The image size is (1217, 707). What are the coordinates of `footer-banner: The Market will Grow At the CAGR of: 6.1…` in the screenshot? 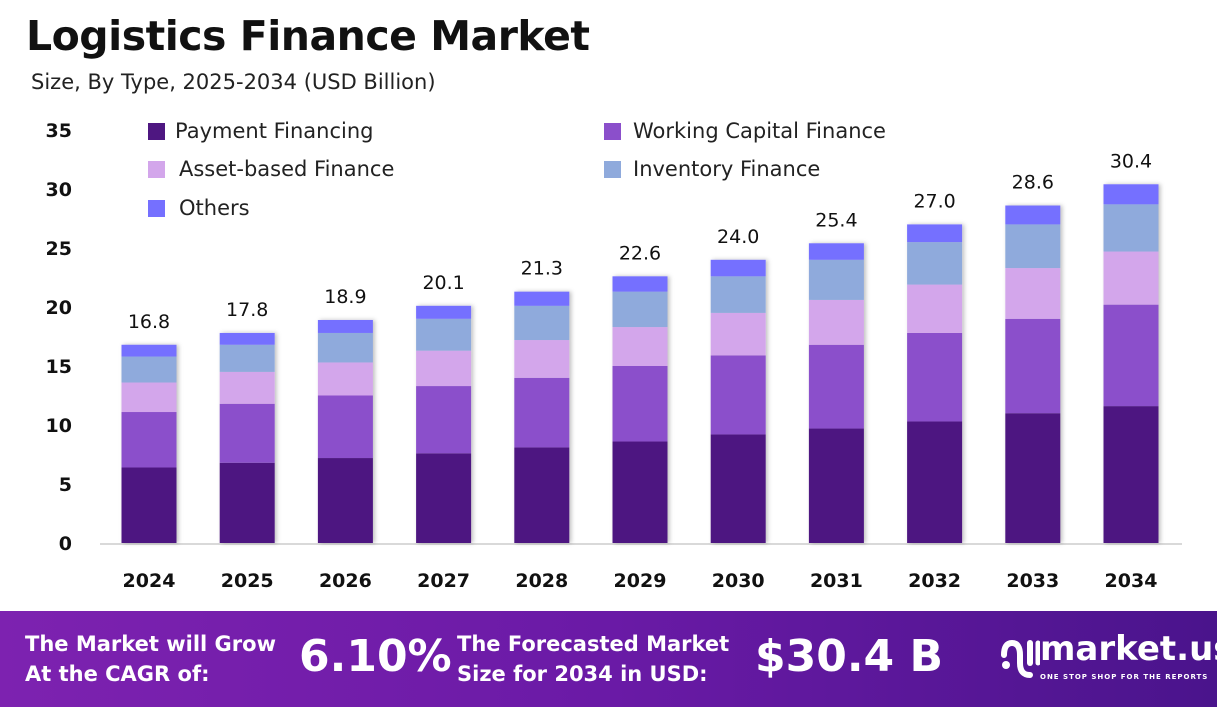 It's located at (608, 659).